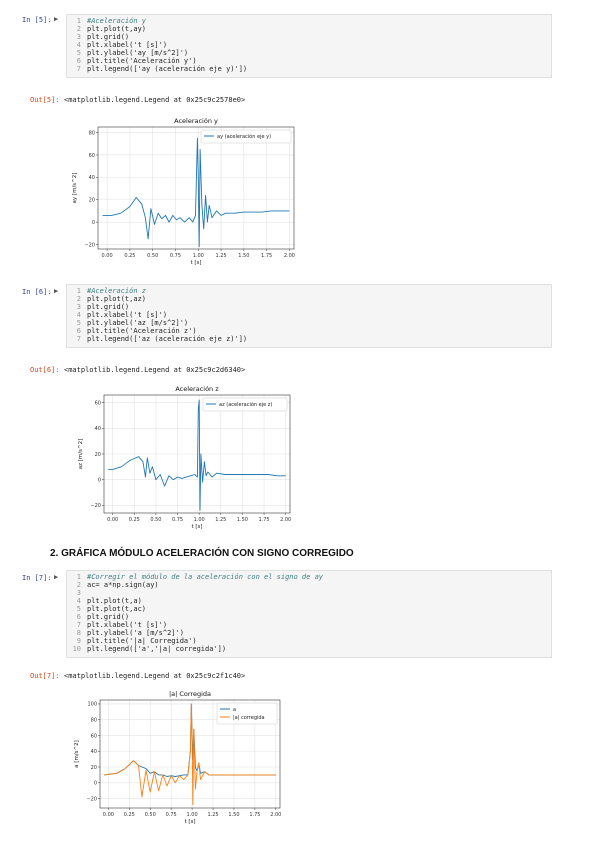 The height and width of the screenshot is (848, 600). I want to click on out-prompt: Out[7]:, so click(45, 676).